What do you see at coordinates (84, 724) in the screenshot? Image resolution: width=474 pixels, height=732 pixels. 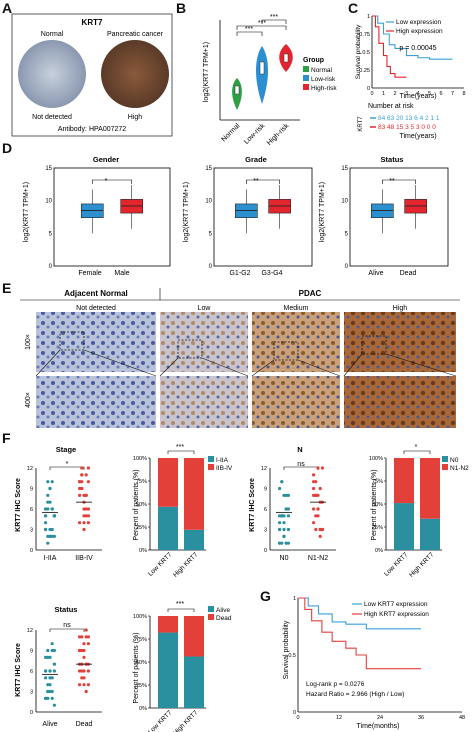 I see `f-x-status-2: Dead` at bounding box center [84, 724].